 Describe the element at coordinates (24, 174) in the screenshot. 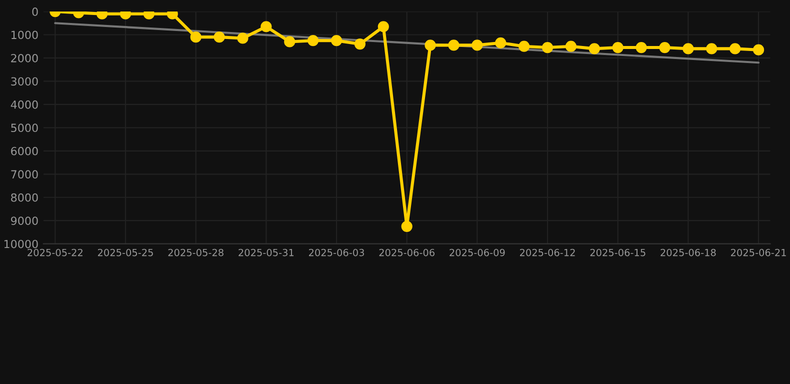

I see `y-tick-label: 7000` at that location.